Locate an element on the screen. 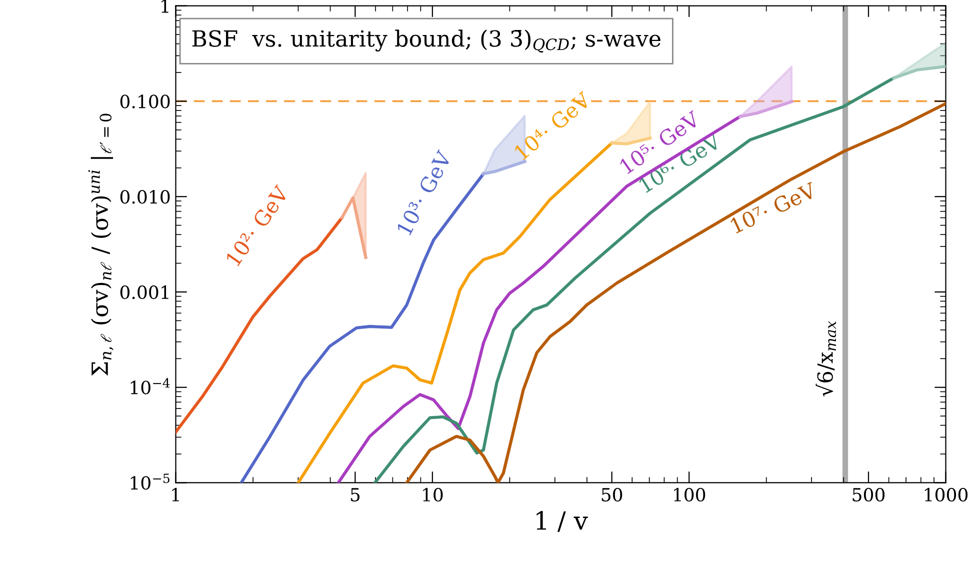  text: BSF vs. unitarity bound; (3 3̄)$_{QCD}$; s-wave is located at coordinates (426, 41).